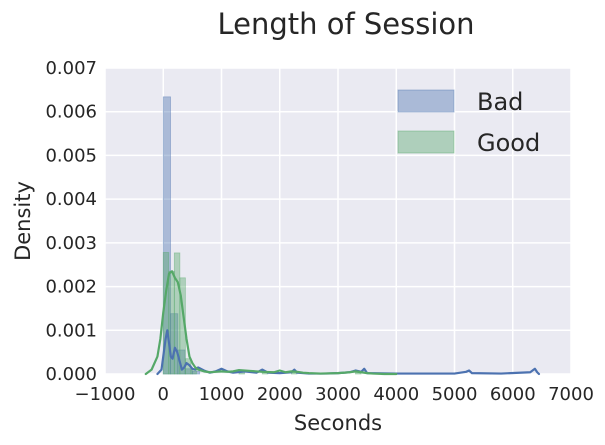 Image resolution: width=605 pixels, height=445 pixels. What do you see at coordinates (500, 102) in the screenshot?
I see `legend-label-bad: Bad` at bounding box center [500, 102].